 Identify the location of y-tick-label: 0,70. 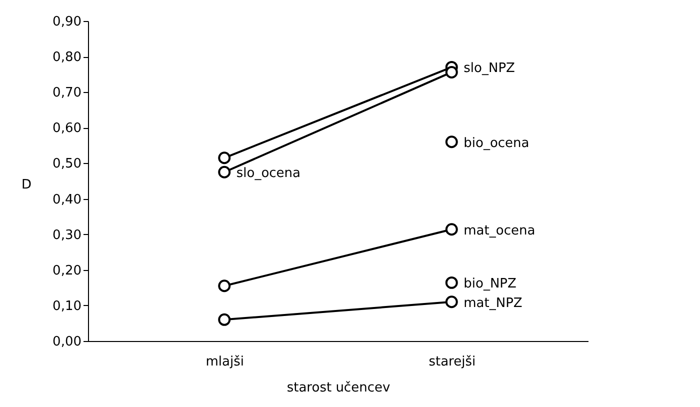
(67, 93).